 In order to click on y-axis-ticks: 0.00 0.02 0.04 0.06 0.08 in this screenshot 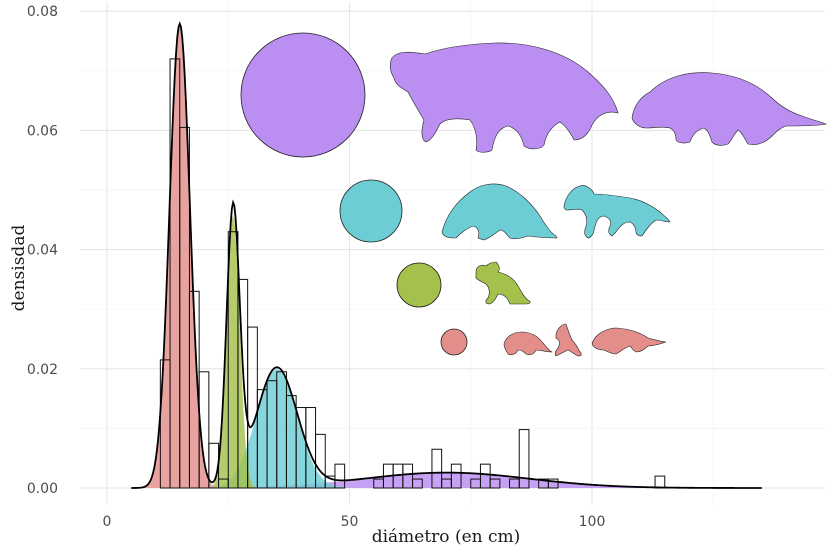, I will do `click(42, 250)`.